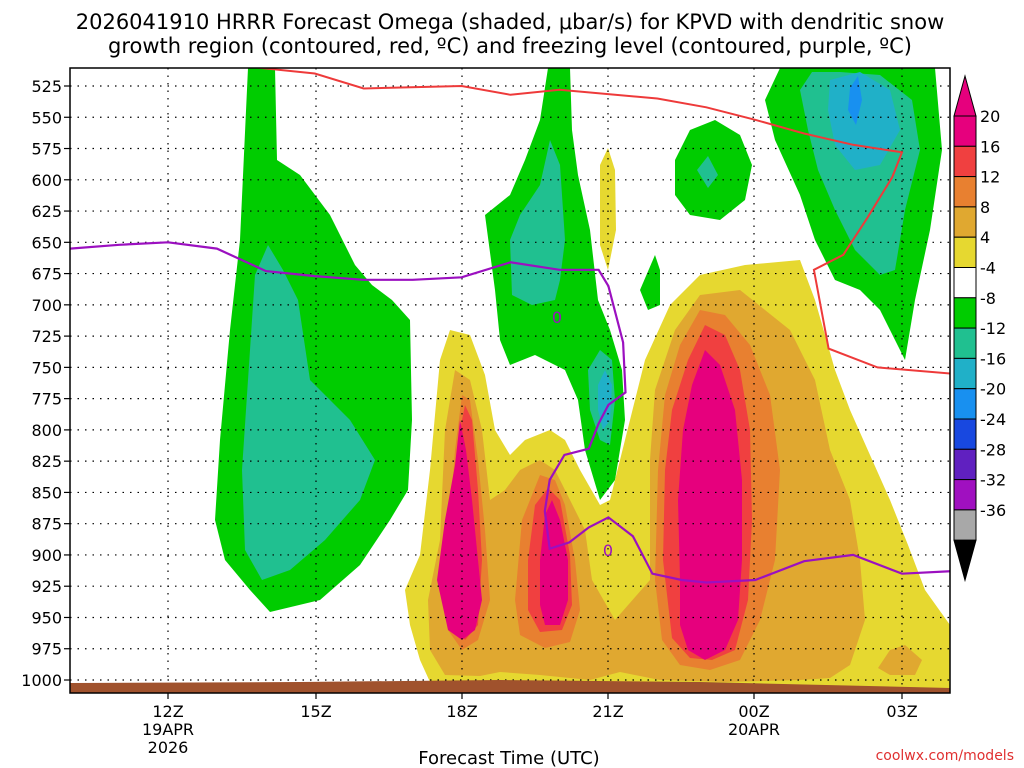  Describe the element at coordinates (46, 430) in the screenshot. I see `y-tick-label: 800` at that location.